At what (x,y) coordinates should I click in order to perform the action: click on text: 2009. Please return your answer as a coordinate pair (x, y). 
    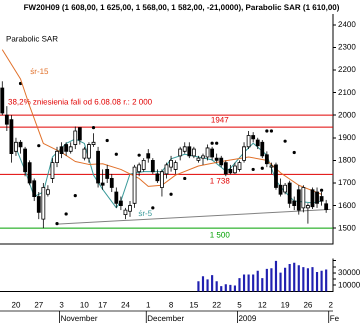
    Looking at the image, I should click on (247, 319).